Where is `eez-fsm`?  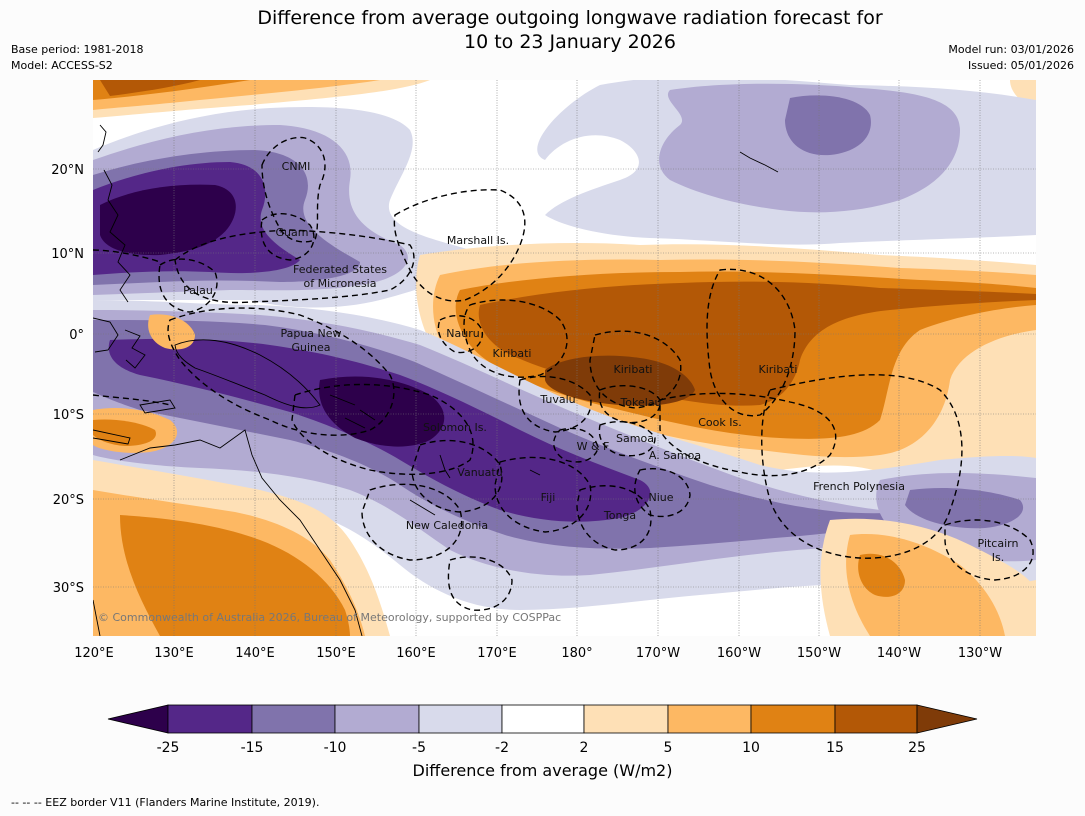
eez-fsm is located at coordinates (294, 266).